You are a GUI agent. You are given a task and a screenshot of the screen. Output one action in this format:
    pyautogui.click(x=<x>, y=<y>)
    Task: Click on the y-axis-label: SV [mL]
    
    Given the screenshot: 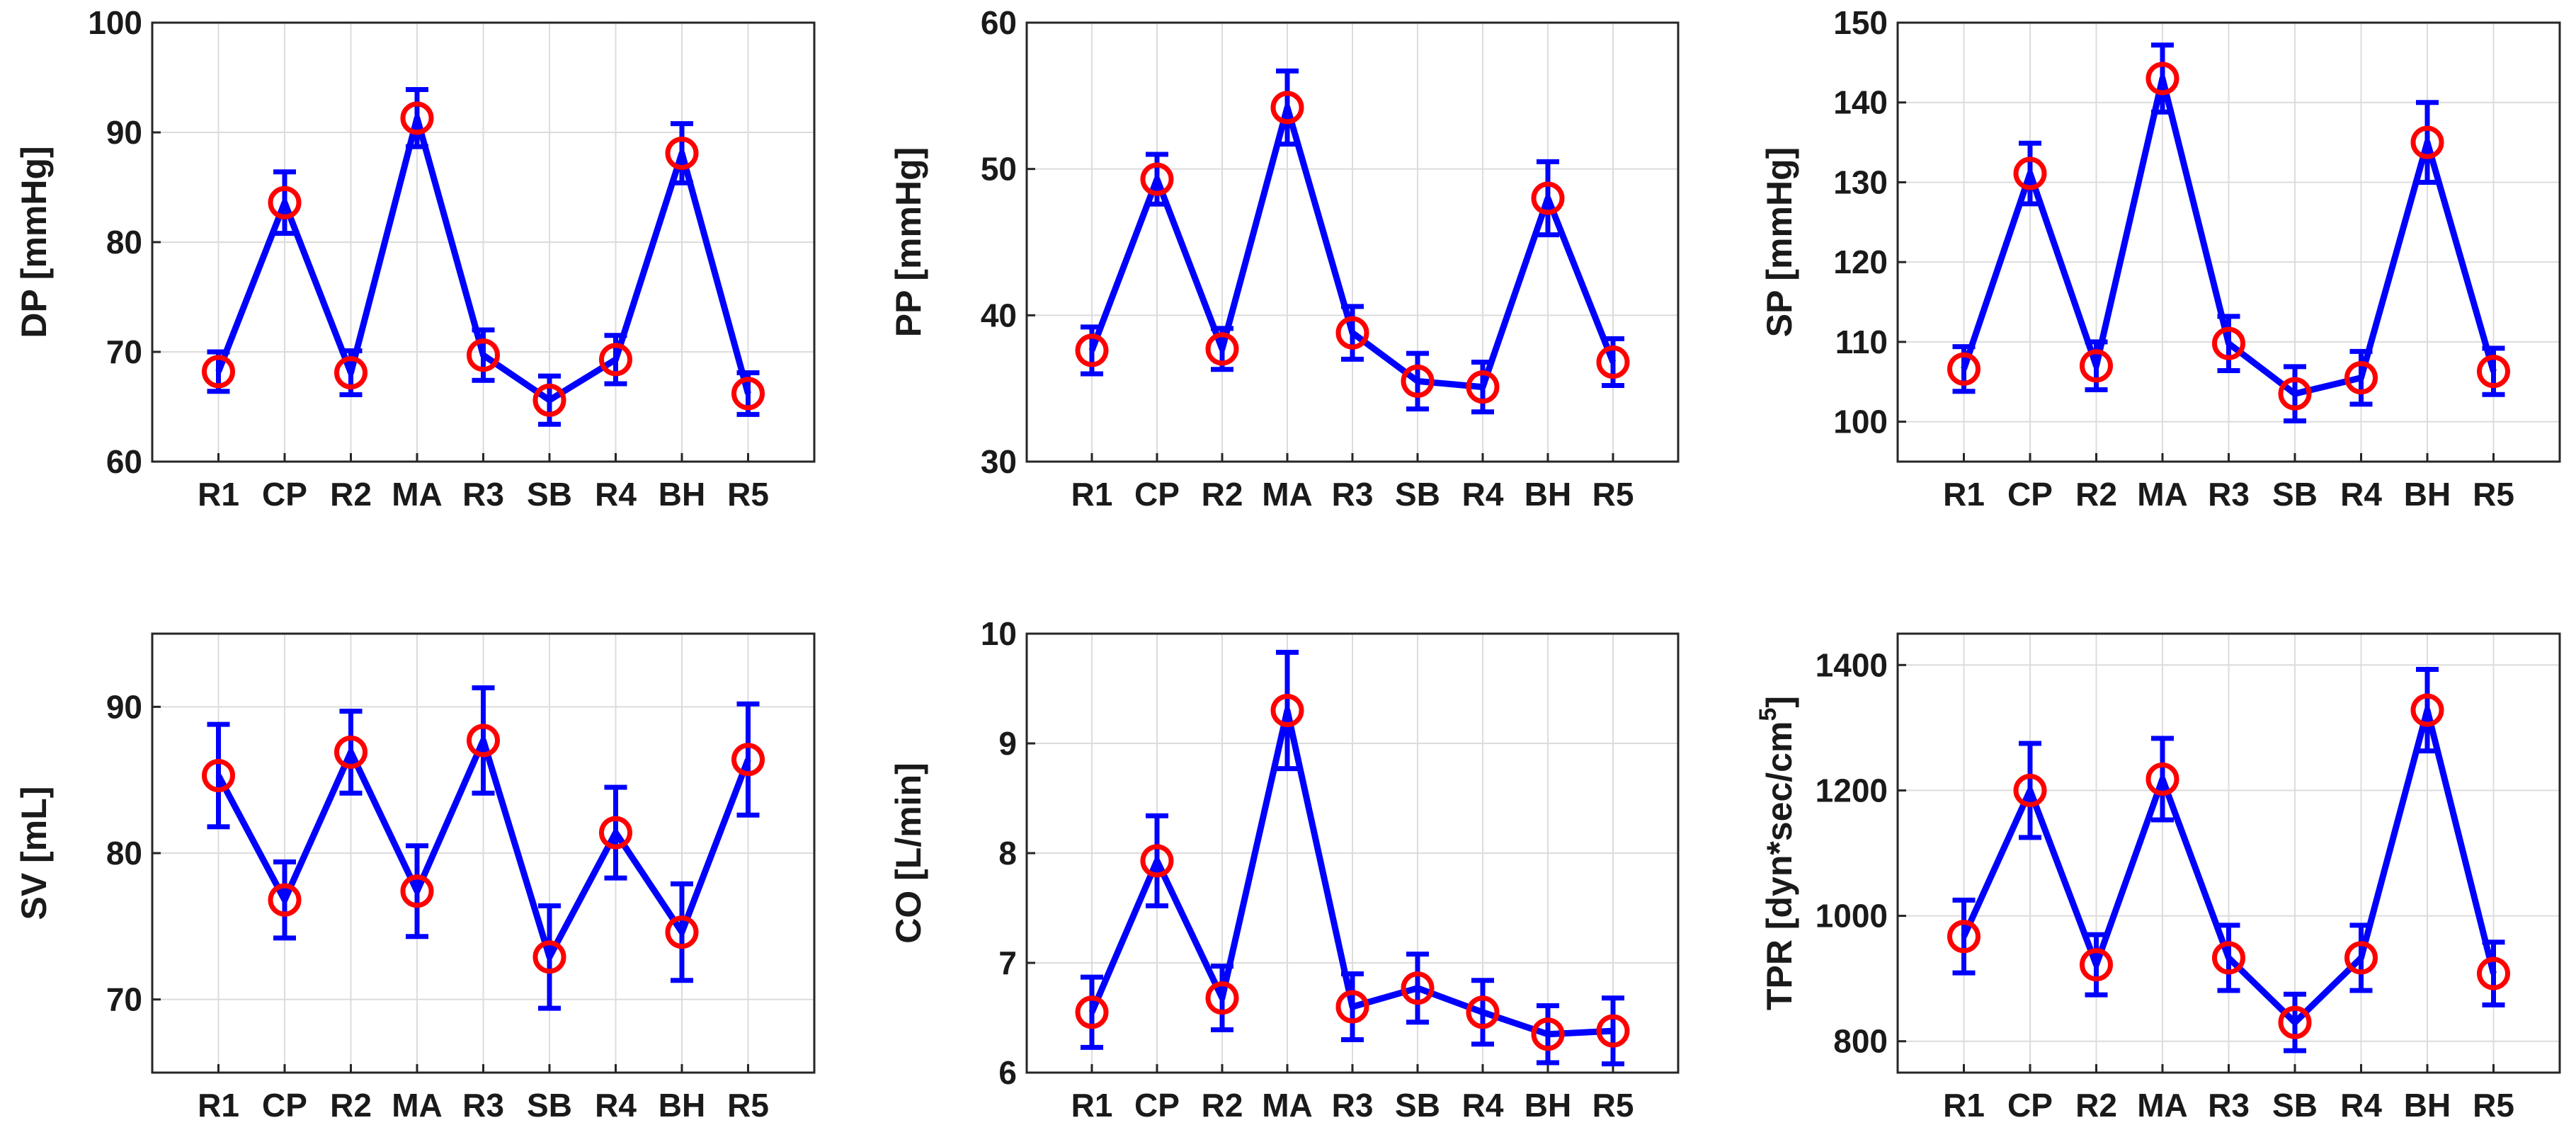 What is the action you would take?
    pyautogui.click(x=34, y=853)
    